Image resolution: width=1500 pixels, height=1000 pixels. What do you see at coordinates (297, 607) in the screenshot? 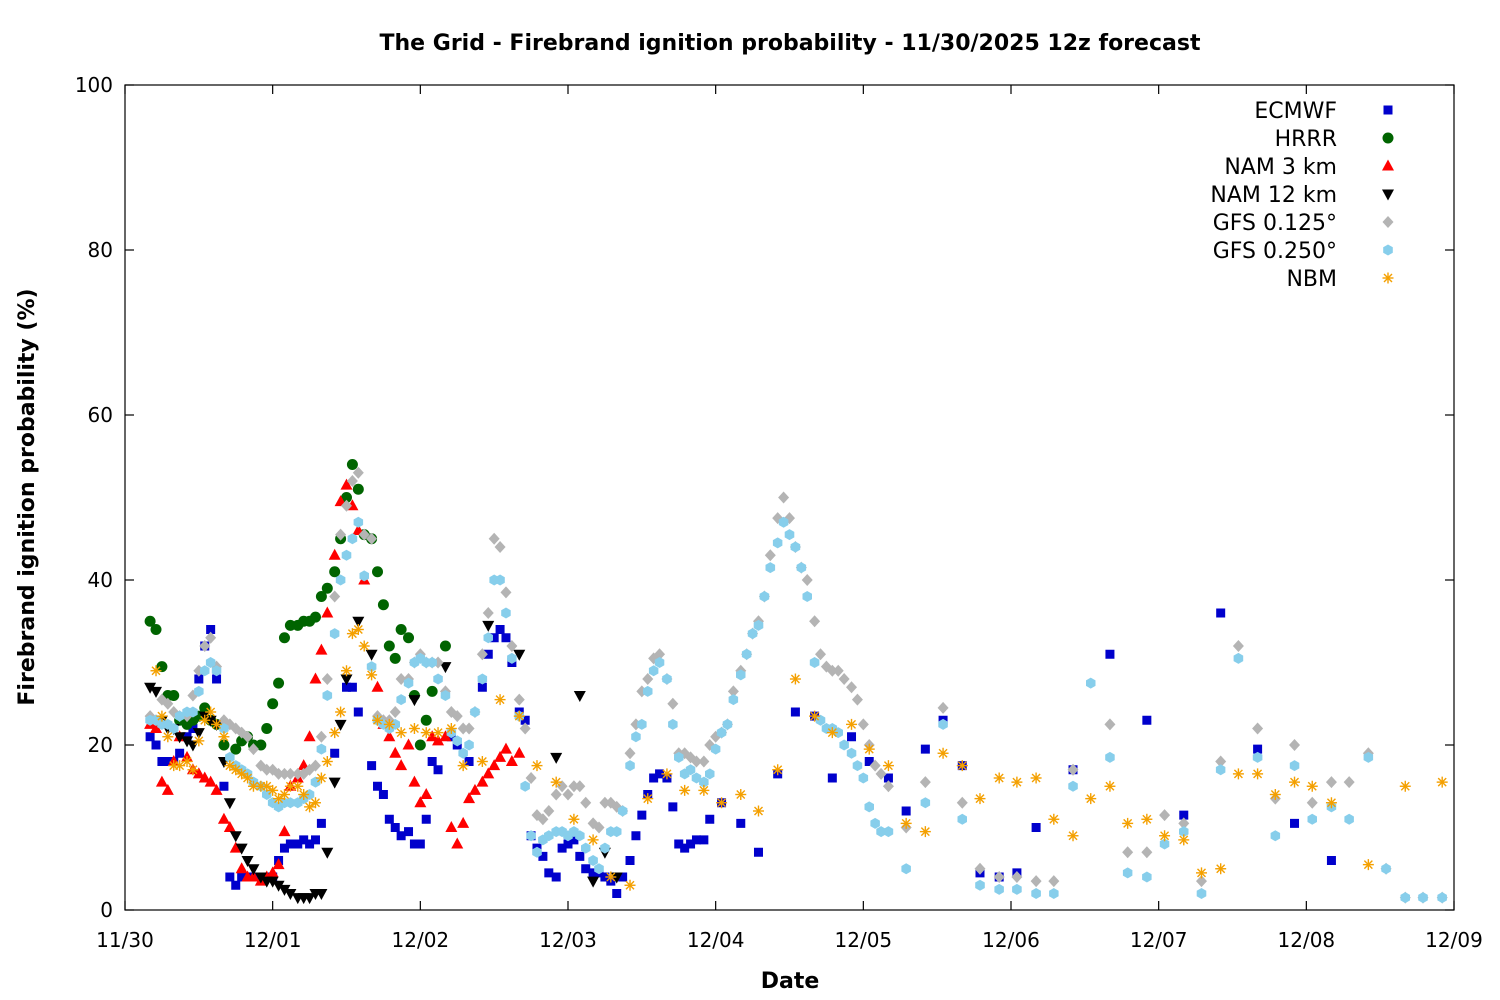
I see `series-hrrr` at bounding box center [297, 607].